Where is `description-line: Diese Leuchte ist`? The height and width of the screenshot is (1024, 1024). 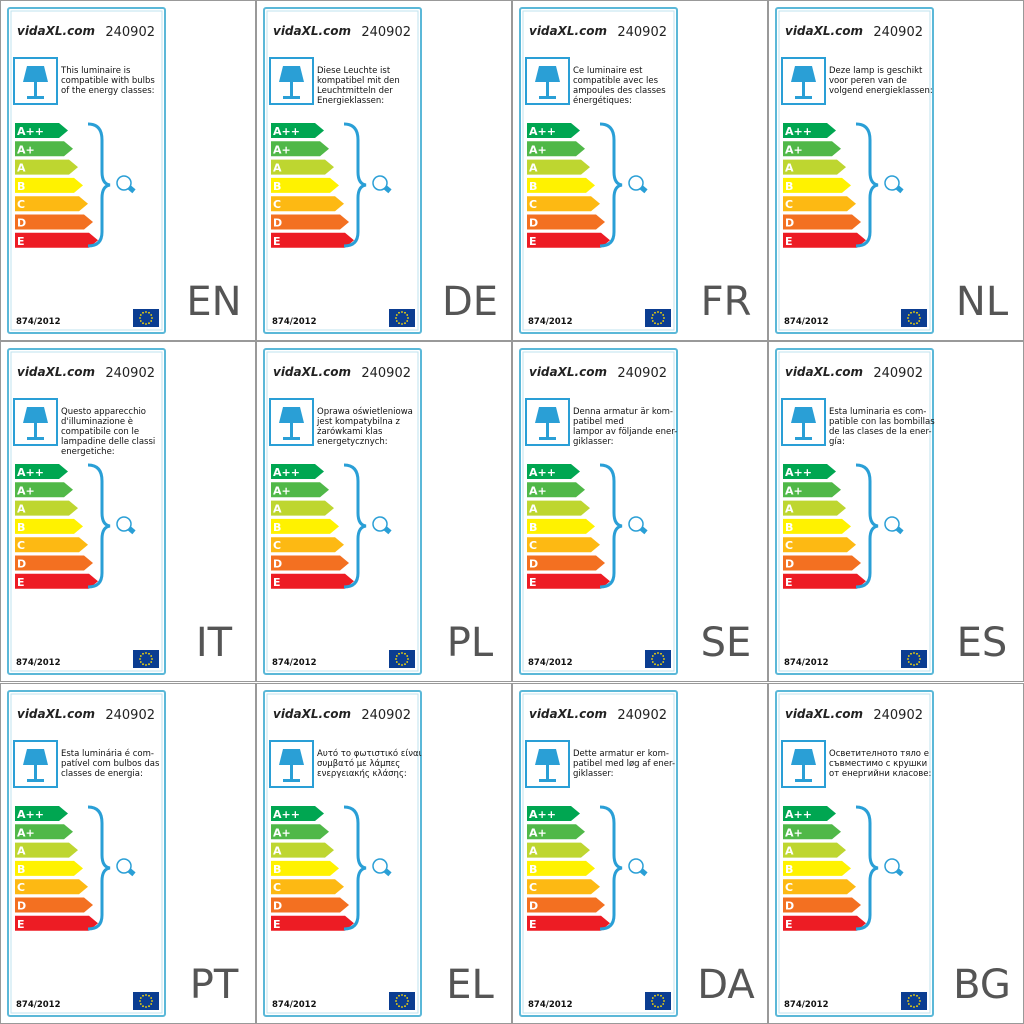 description-line: Diese Leuchte ist is located at coordinates (354, 71).